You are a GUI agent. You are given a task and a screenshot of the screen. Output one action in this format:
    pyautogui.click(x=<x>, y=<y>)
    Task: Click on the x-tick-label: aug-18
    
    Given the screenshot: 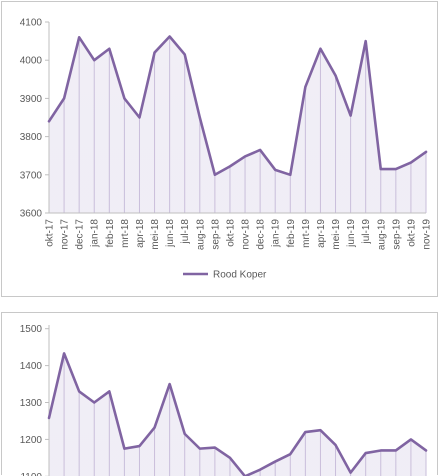 What is the action you would take?
    pyautogui.click(x=200, y=235)
    